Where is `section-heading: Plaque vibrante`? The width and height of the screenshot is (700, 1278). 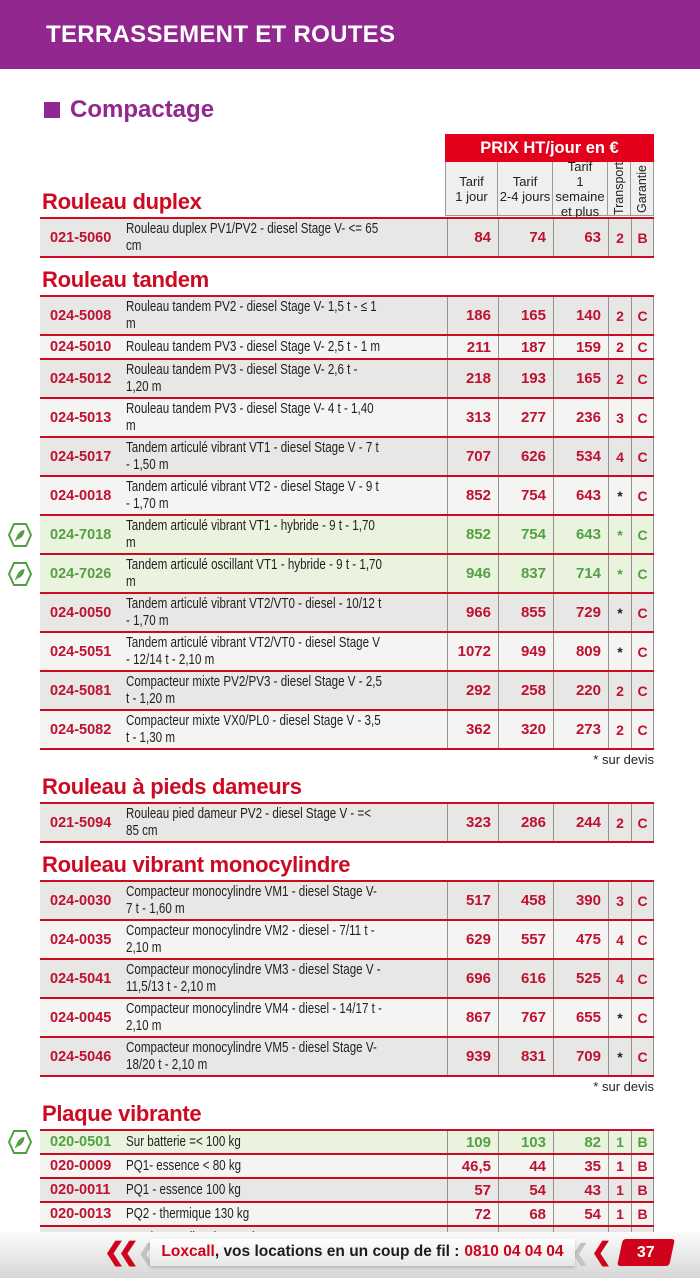 section-heading: Plaque vibrante is located at coordinates (122, 1113).